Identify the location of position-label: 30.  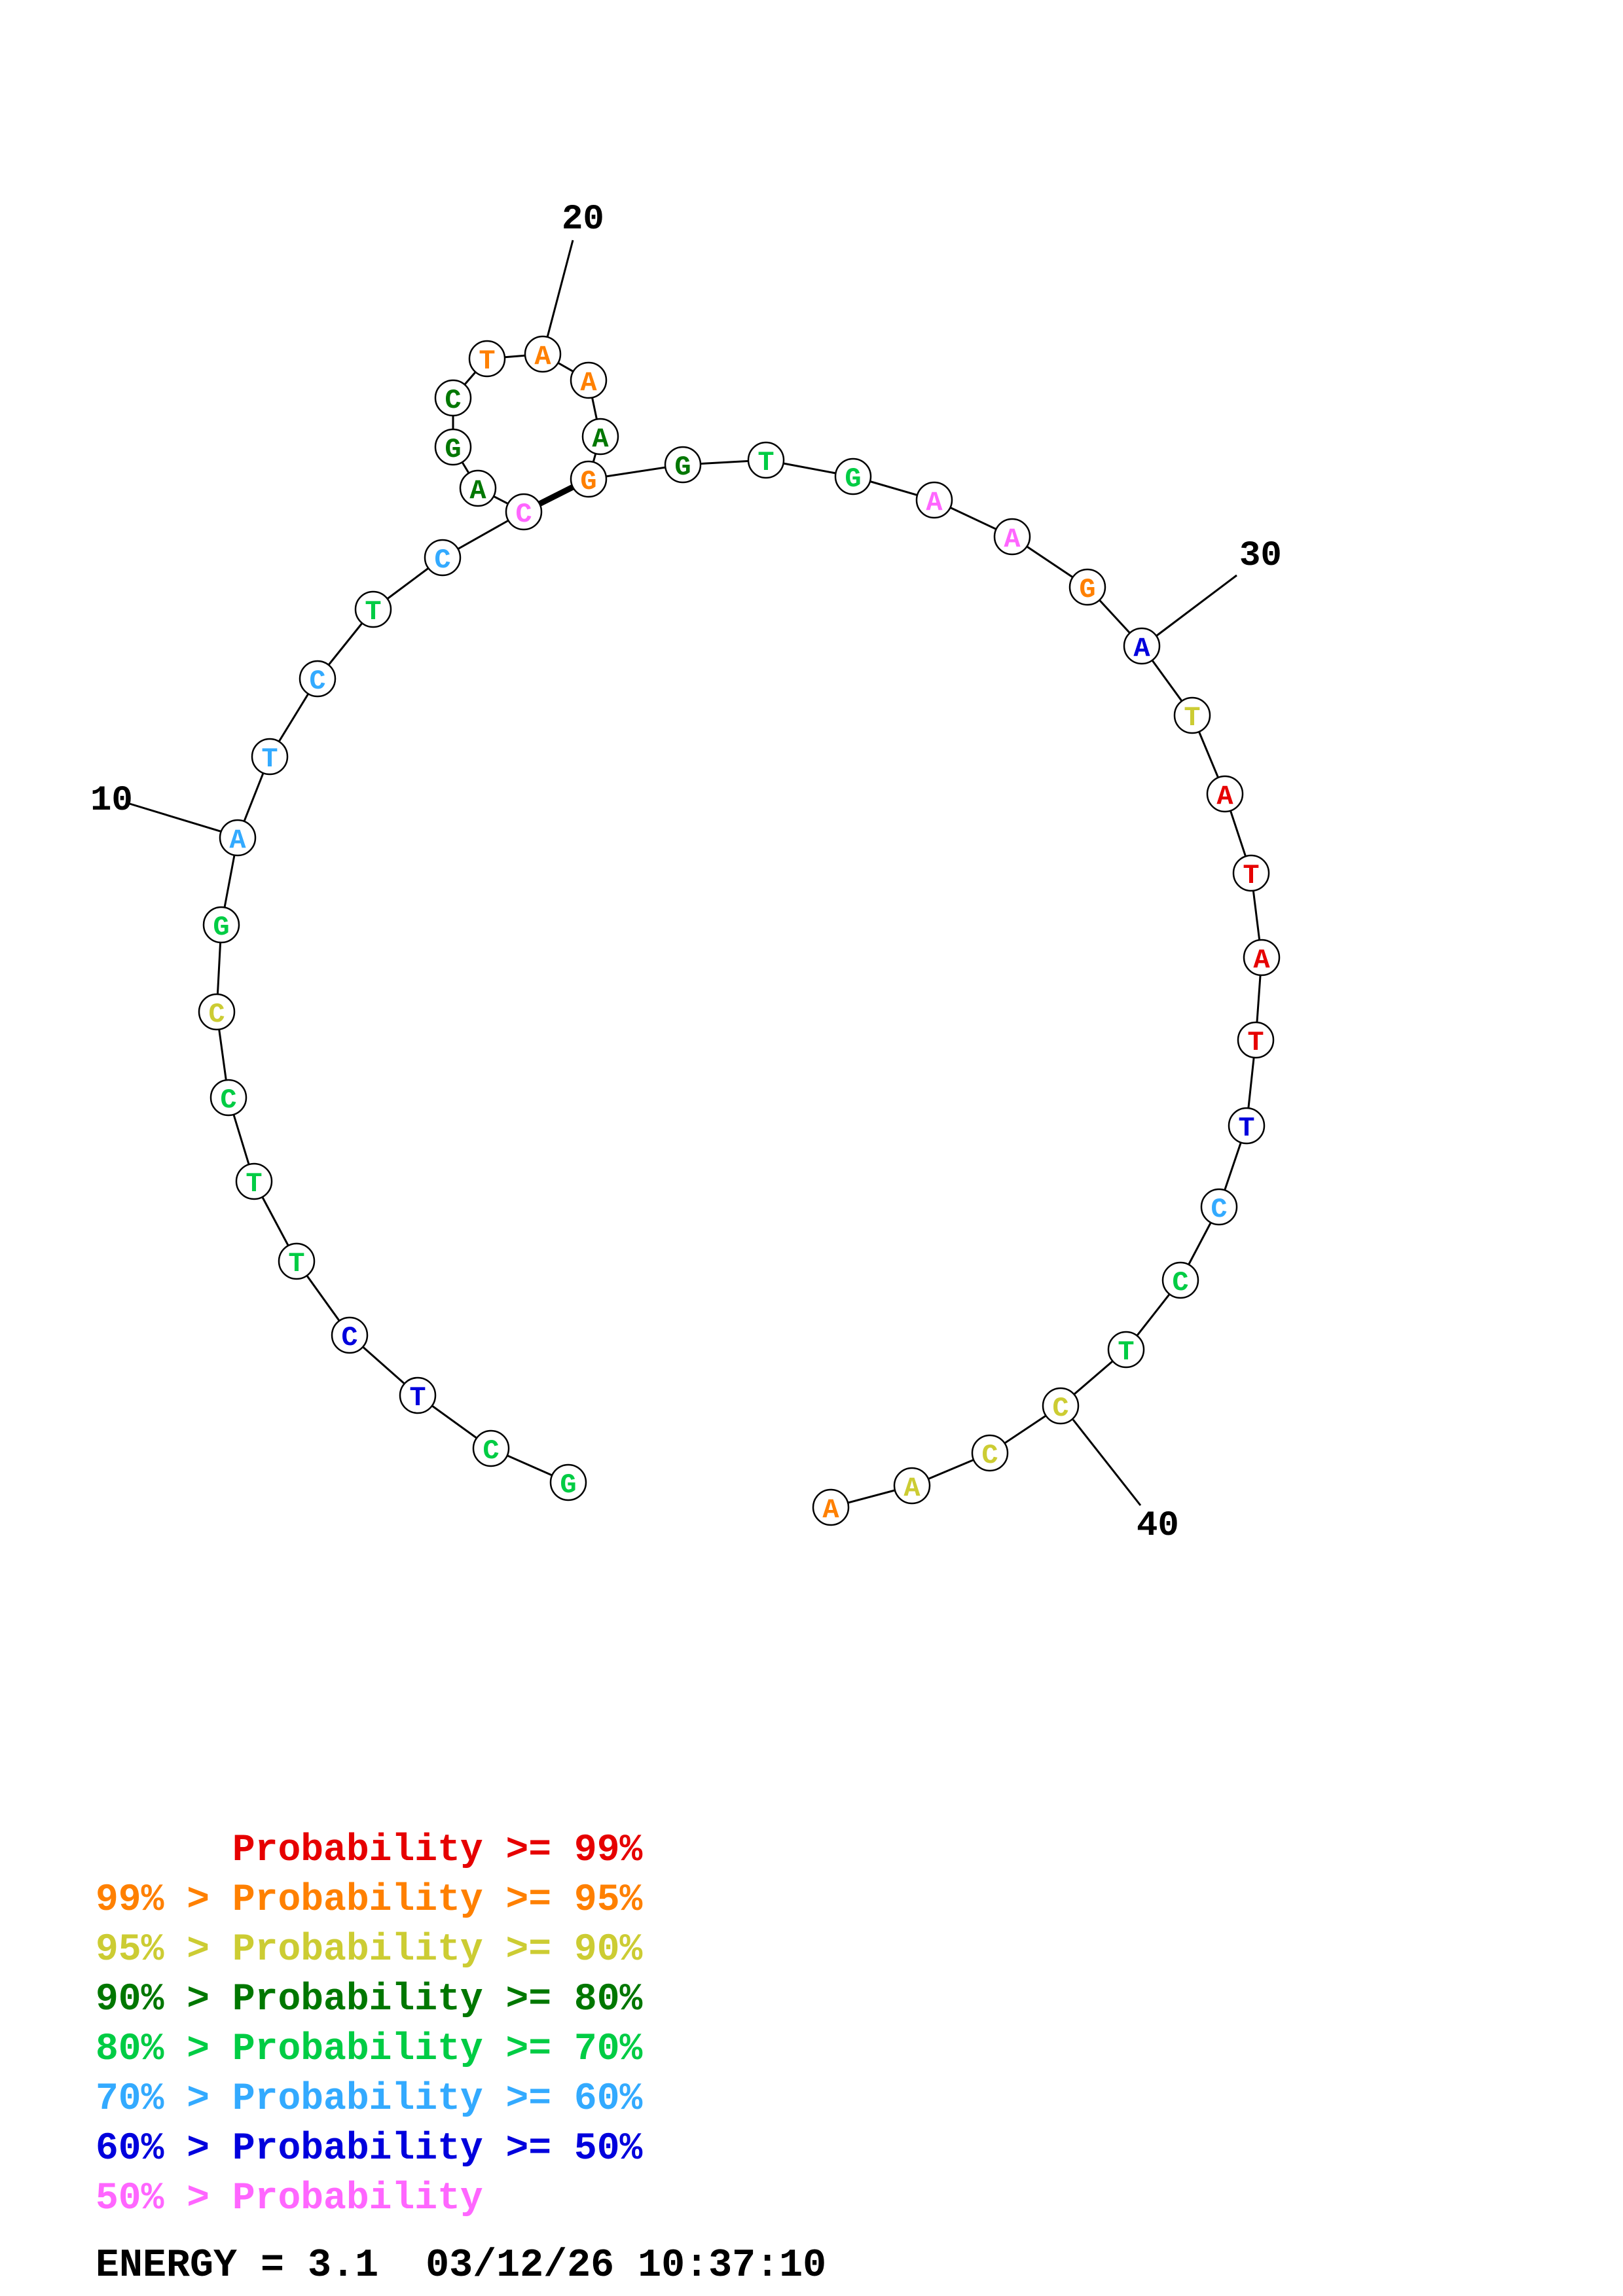
(1260, 556).